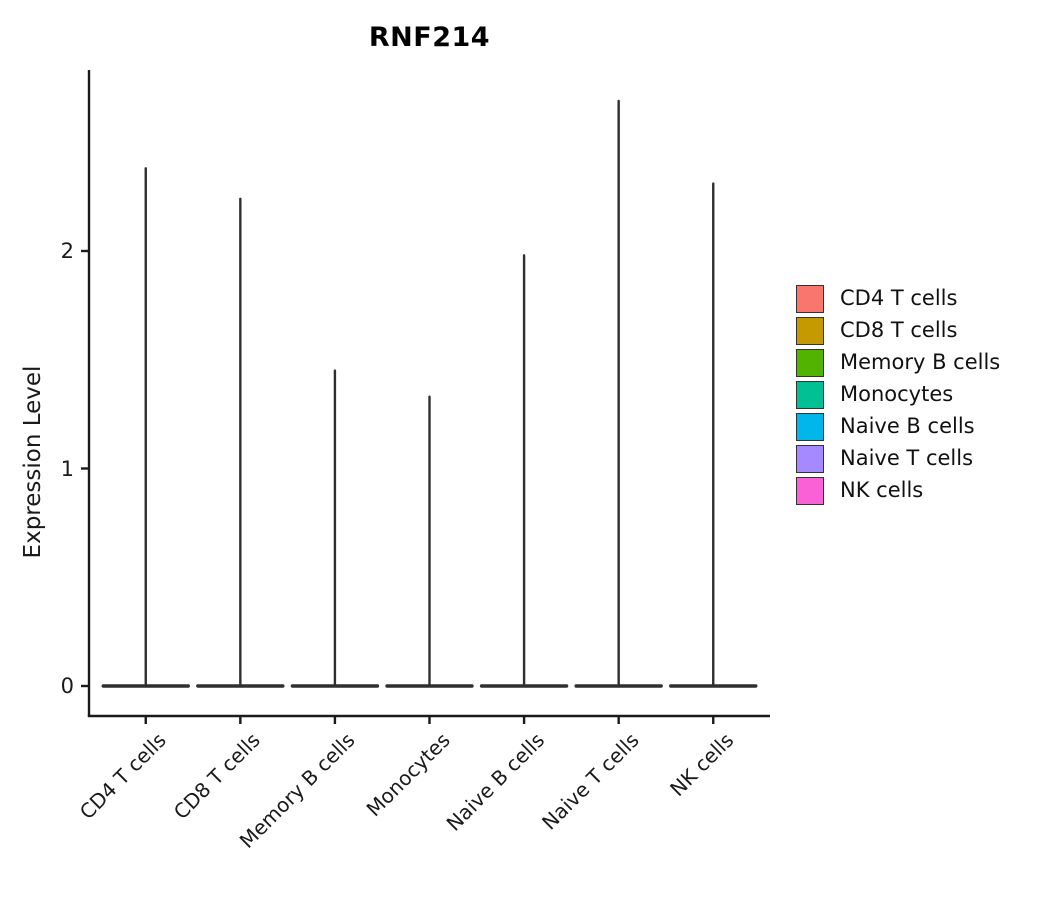  I want to click on legend-item-memory-b-cells: Memory B cells, so click(898, 362).